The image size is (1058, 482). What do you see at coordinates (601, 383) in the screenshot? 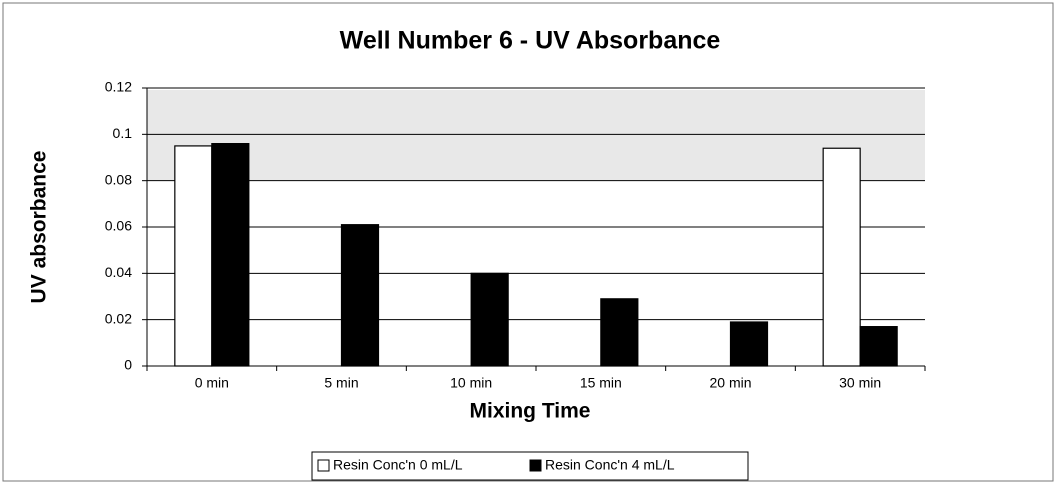
I see `x-tick-label: 15 min` at bounding box center [601, 383].